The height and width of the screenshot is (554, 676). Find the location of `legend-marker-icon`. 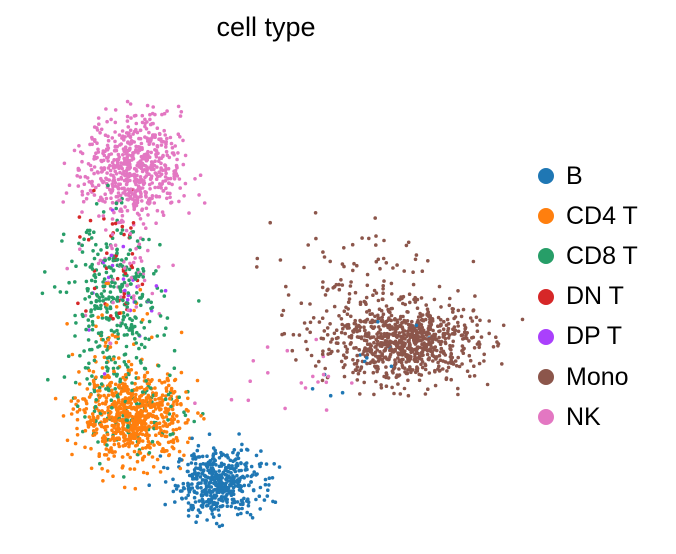

legend-marker-icon is located at coordinates (546, 336).